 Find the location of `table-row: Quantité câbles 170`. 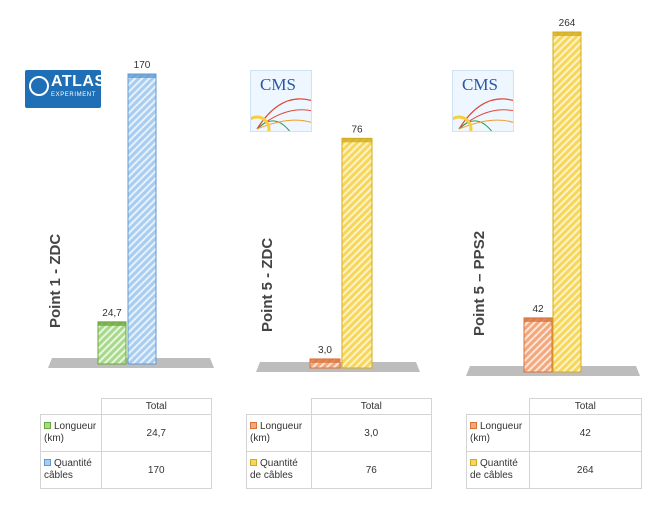

table-row: Quantité câbles 170 is located at coordinates (126, 470).